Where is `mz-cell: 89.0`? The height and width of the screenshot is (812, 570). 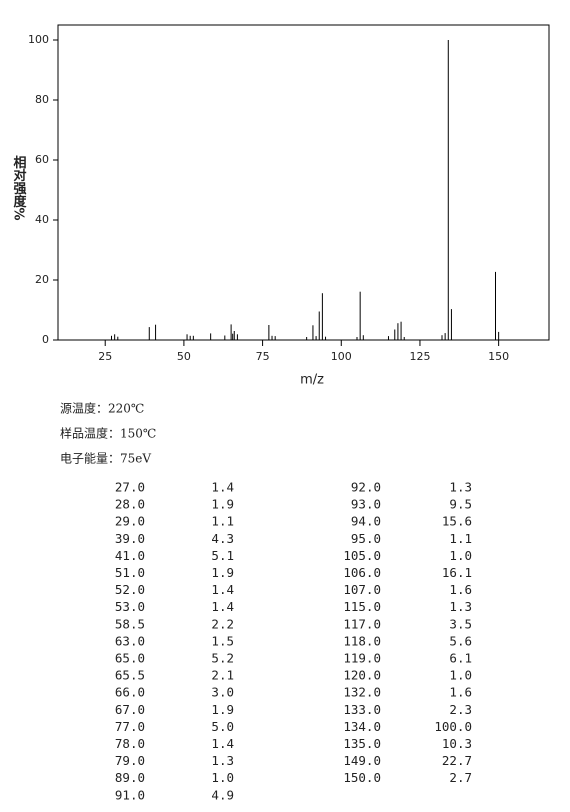 mz-cell: 89.0 is located at coordinates (130, 777).